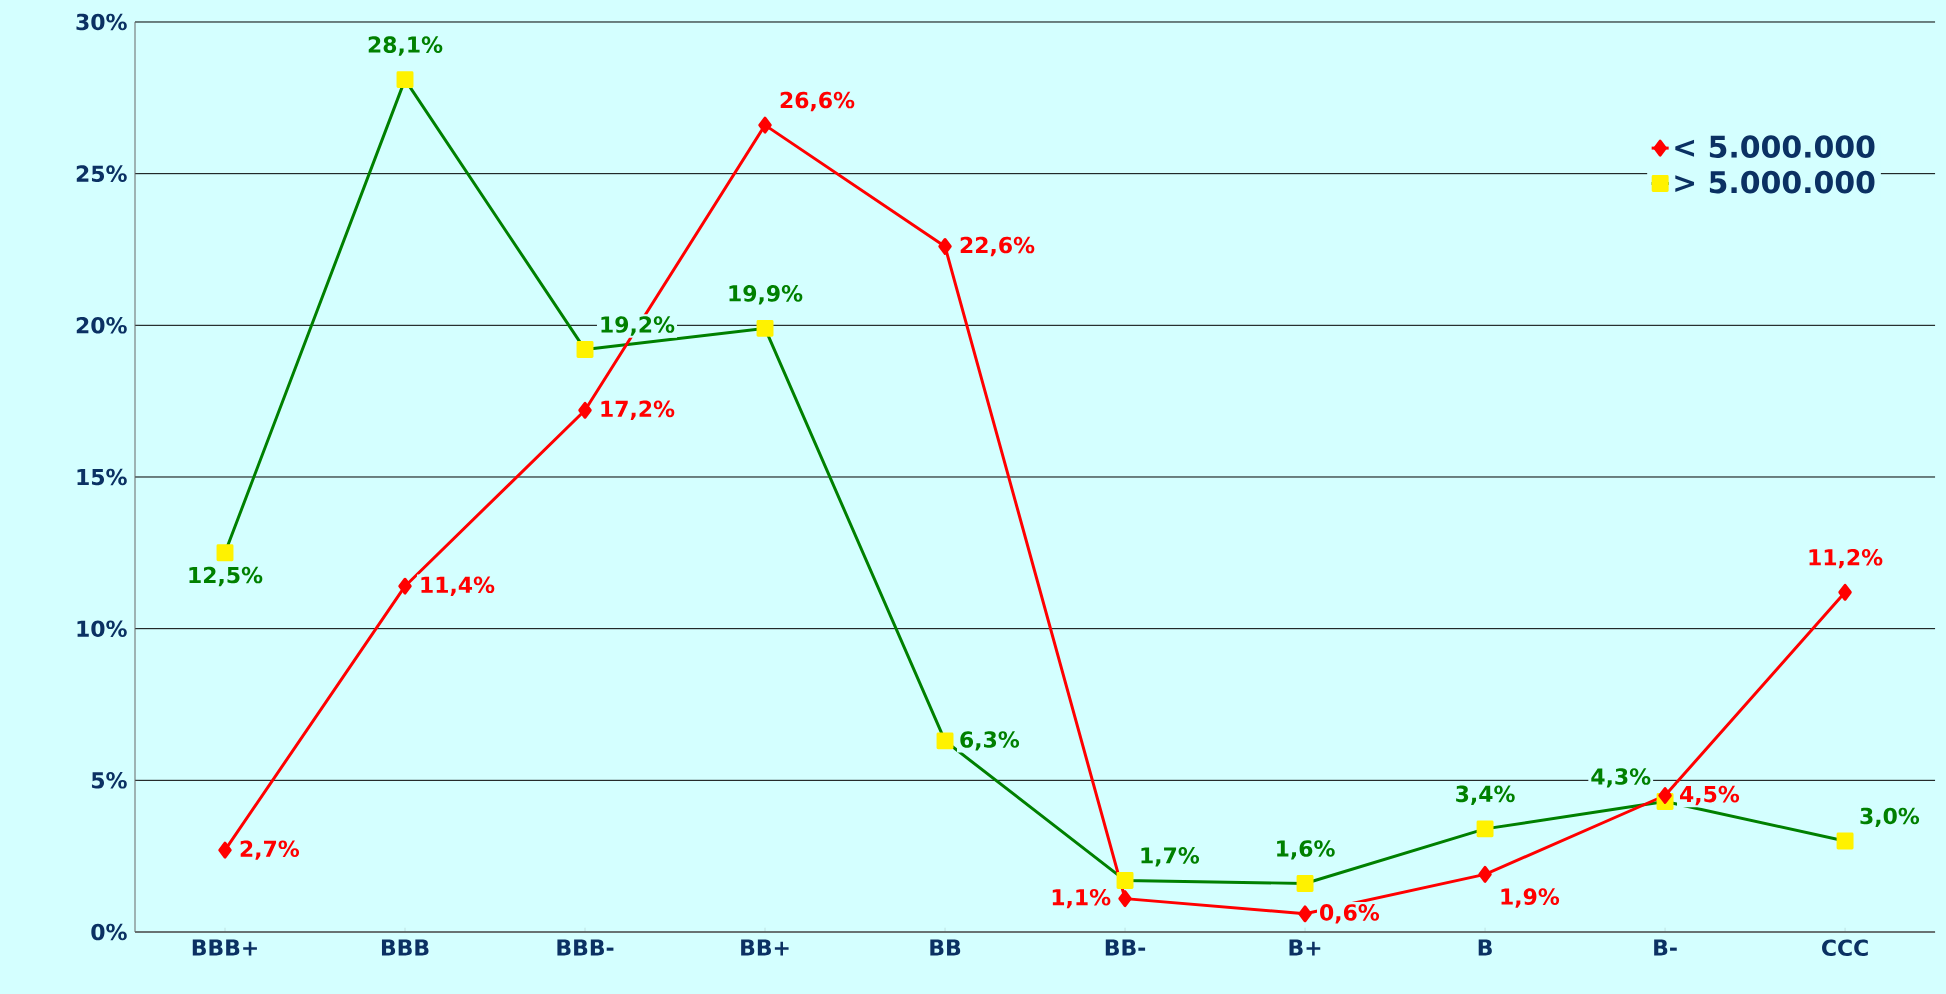 This screenshot has height=994, width=1946. I want to click on data-label: 22,6%, so click(997, 246).